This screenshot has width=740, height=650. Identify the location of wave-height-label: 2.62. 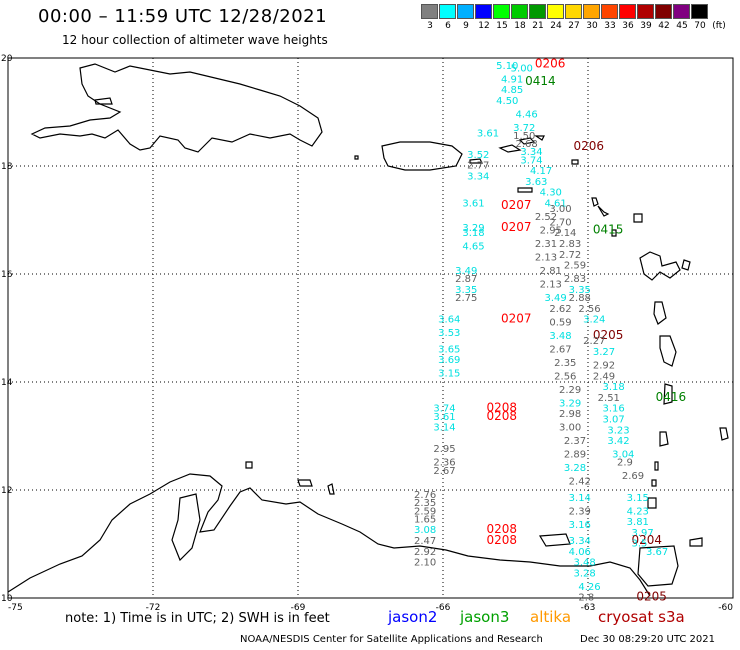
(560, 309).